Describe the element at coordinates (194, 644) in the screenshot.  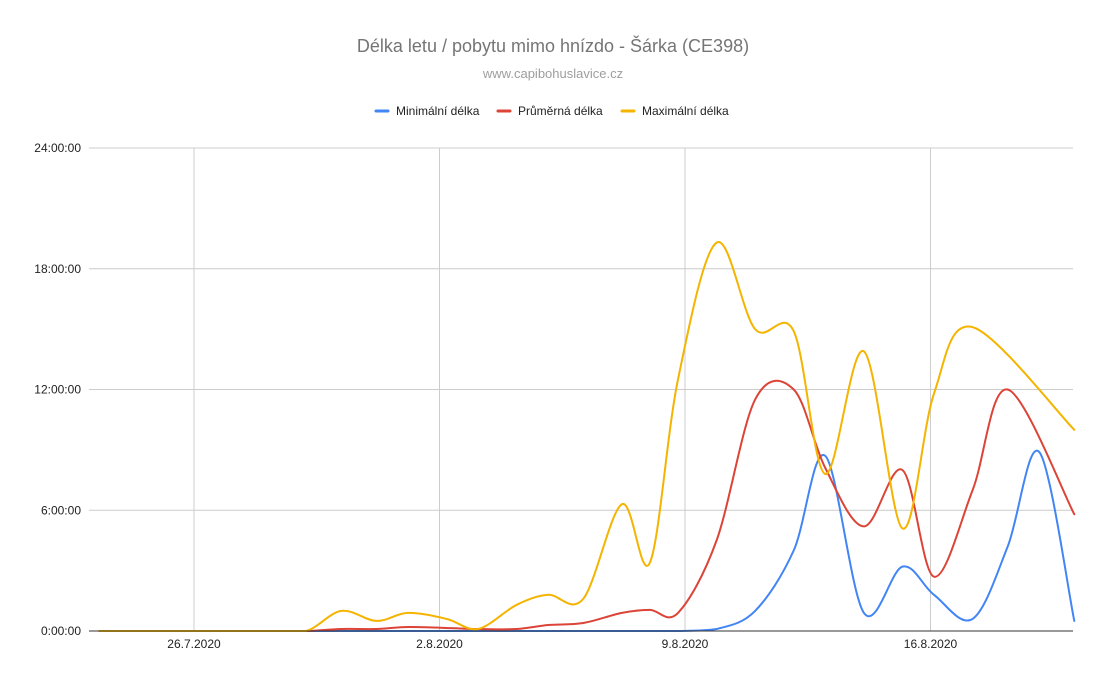
I see `x-tick-label: 26.7.2020` at that location.